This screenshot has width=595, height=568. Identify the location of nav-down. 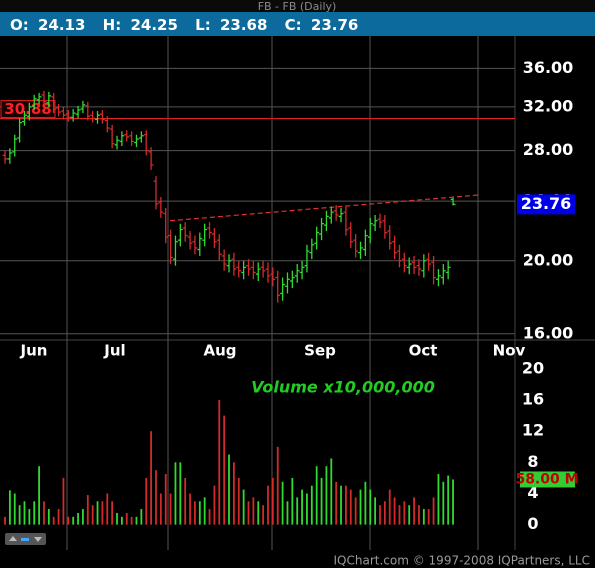
(38, 539).